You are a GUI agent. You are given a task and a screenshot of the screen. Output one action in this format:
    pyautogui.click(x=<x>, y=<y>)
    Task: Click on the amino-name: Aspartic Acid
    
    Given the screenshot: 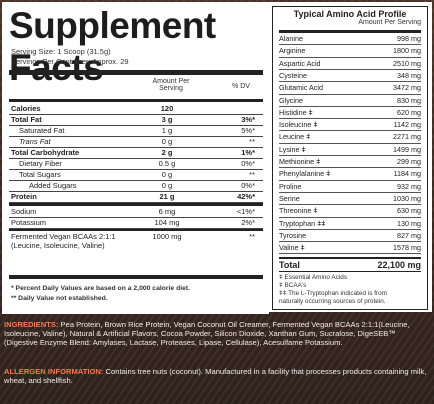 What is the action you would take?
    pyautogui.click(x=300, y=63)
    